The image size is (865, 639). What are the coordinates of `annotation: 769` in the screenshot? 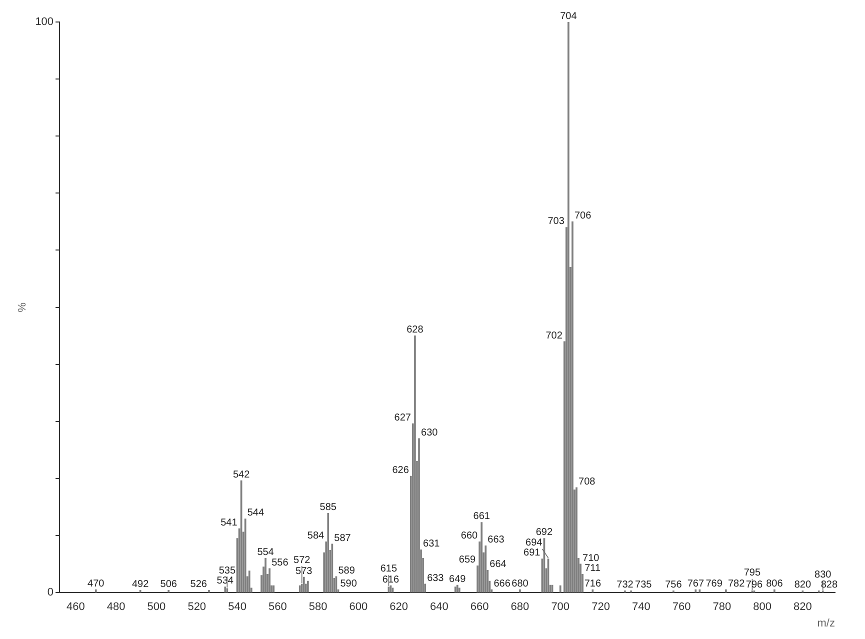 It's located at (714, 584).